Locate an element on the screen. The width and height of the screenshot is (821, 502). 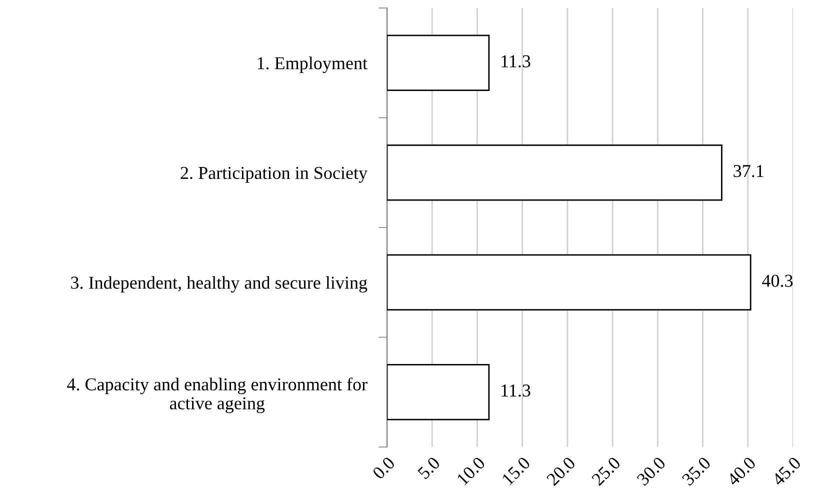
x-tick-label: 20.0 is located at coordinates (561, 471).